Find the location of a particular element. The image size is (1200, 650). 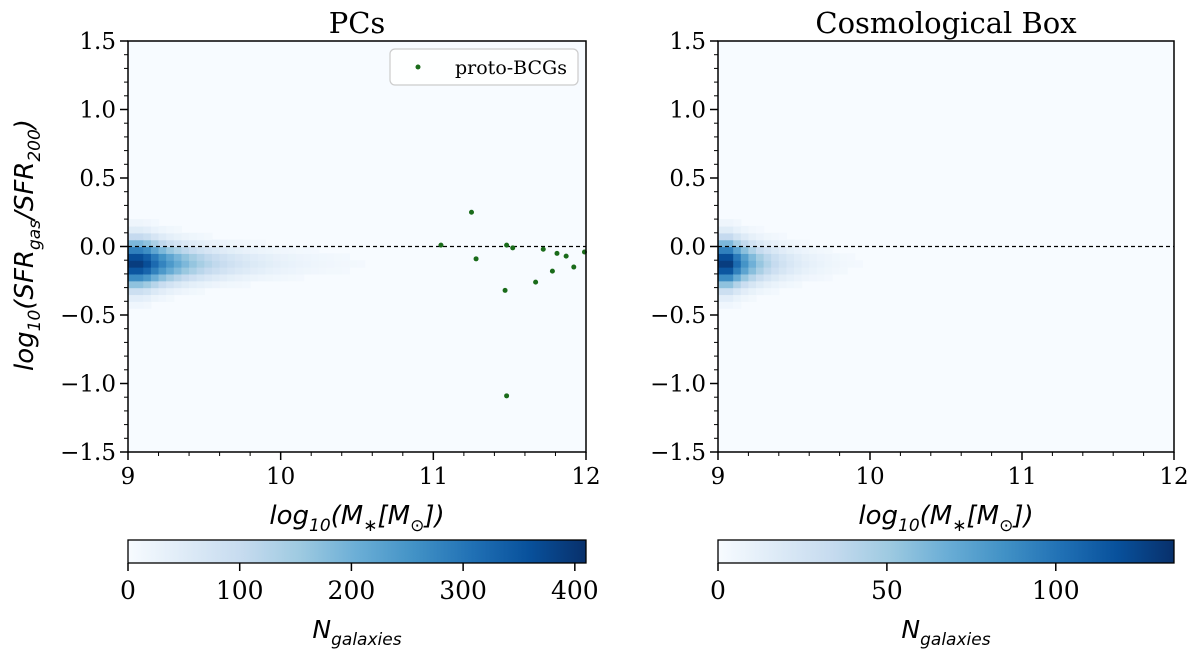

pcs-y-tick-label: 0.0 is located at coordinates (97, 248).